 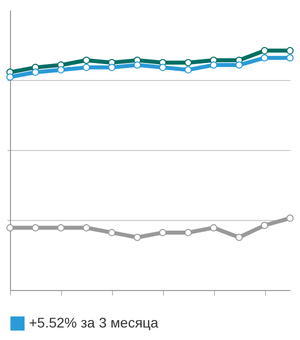 I want to click on legend-label: +5.52% за 3 месяца, so click(x=94, y=322).